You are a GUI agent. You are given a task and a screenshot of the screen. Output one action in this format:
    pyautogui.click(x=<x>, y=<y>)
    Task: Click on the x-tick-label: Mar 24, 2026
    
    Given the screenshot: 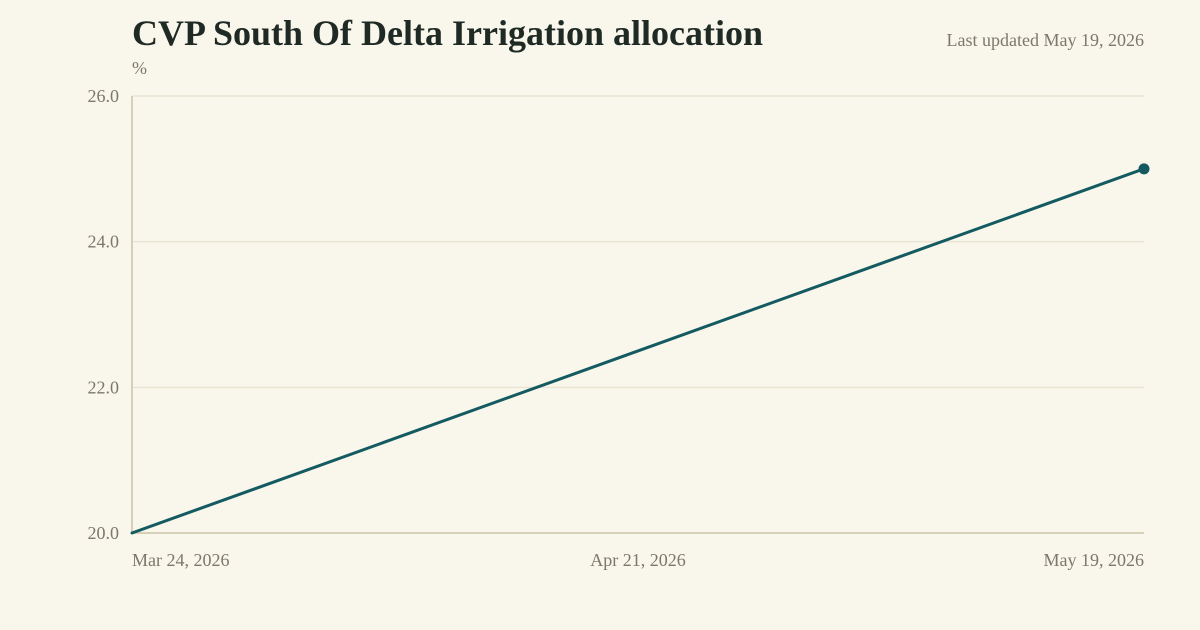 What is the action you would take?
    pyautogui.click(x=181, y=560)
    